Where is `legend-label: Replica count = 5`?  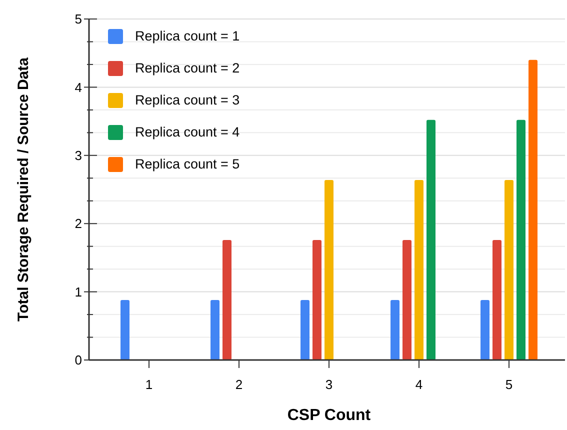 legend-label: Replica count = 5 is located at coordinates (187, 164).